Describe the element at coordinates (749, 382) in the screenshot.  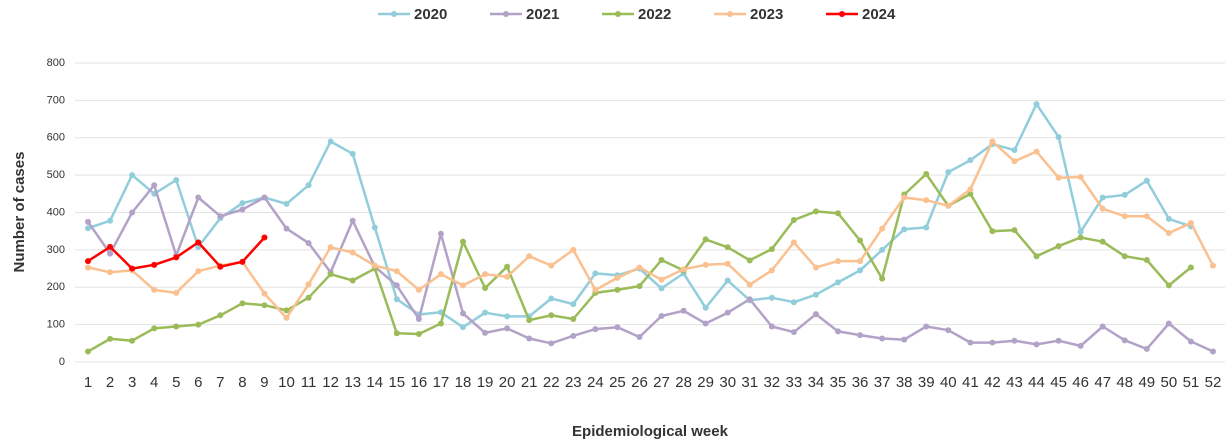
I see `x-tick-label: 31` at that location.